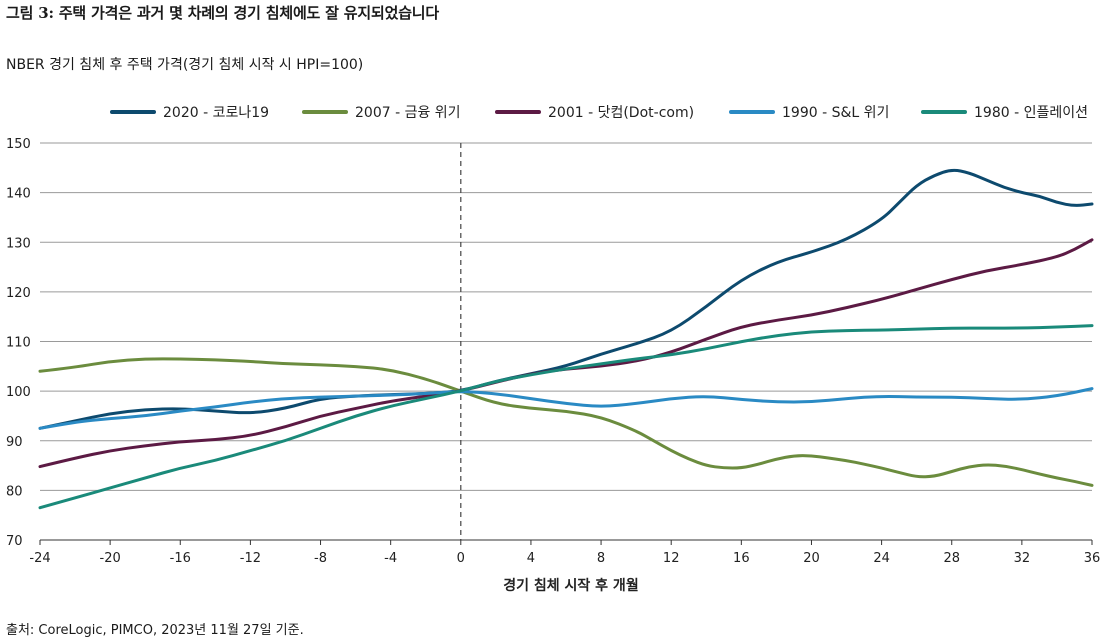 This screenshot has width=1100, height=640. What do you see at coordinates (185, 65) in the screenshot?
I see `chart-title: NBER 경기 침체 후 주택 가격(경기 침체 시작 시 HPI=100)` at bounding box center [185, 65].